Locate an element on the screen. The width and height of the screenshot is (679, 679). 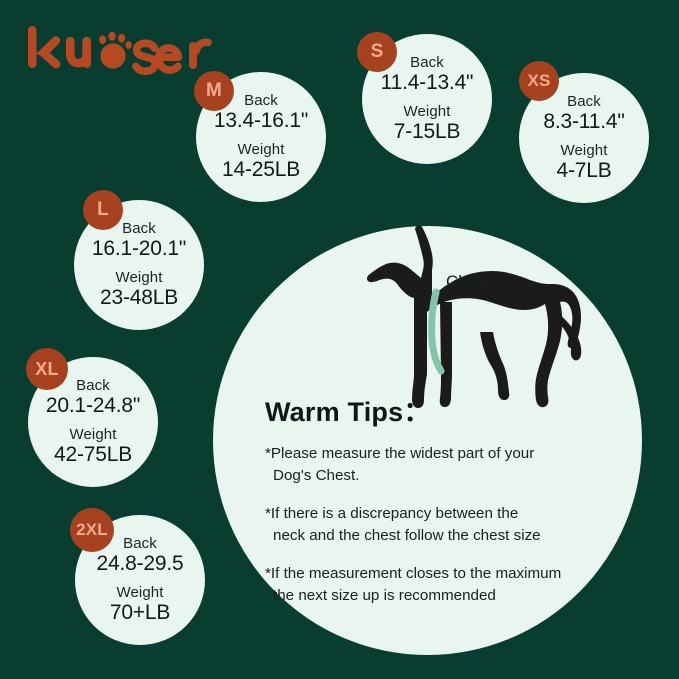
back-value: 20.1-24.8" is located at coordinates (93, 405).